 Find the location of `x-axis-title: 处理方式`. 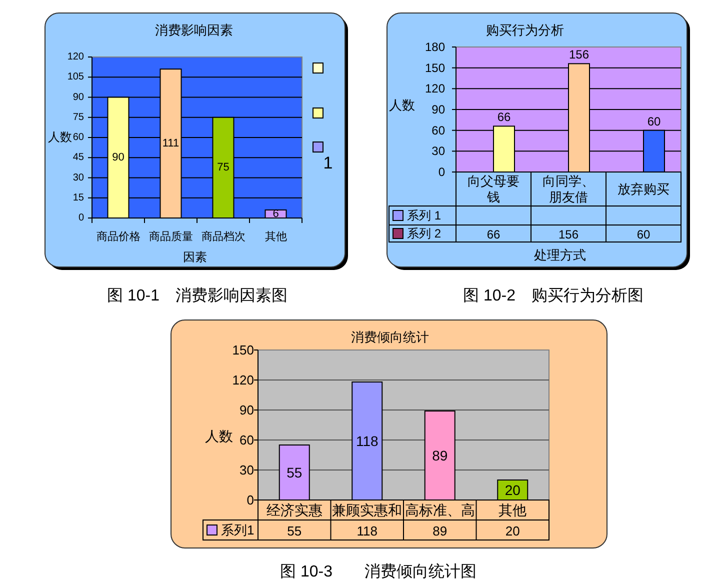

x-axis-title: 处理方式 is located at coordinates (560, 255).